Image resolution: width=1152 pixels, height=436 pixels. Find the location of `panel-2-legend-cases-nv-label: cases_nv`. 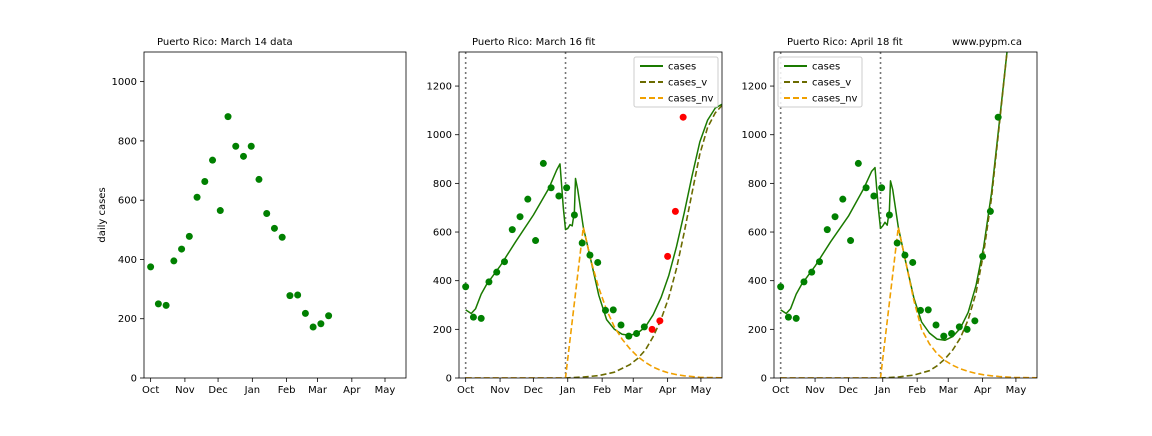

panel-2-legend-cases-nv-label: cases_nv is located at coordinates (691, 99).